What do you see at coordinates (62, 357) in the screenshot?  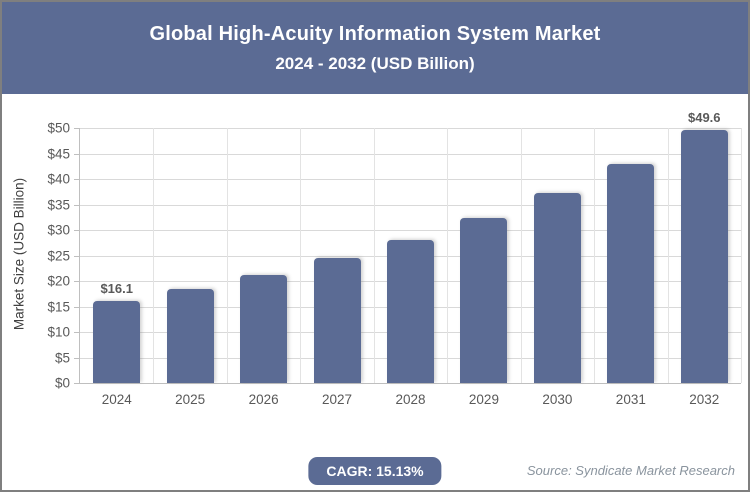 I see `y-tick-label: $5` at bounding box center [62, 357].